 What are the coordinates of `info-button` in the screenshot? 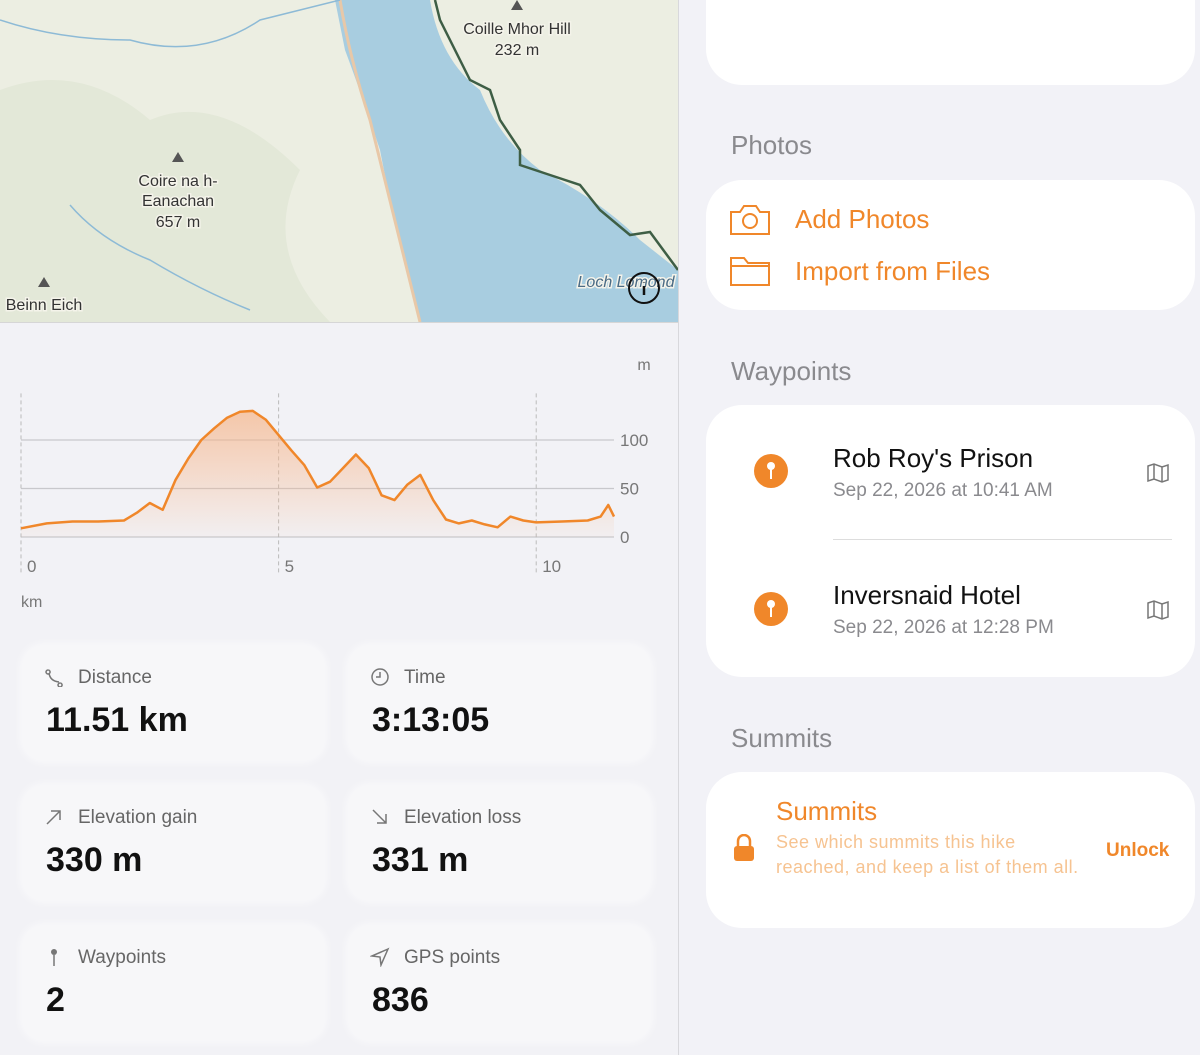 It's located at (644, 288).